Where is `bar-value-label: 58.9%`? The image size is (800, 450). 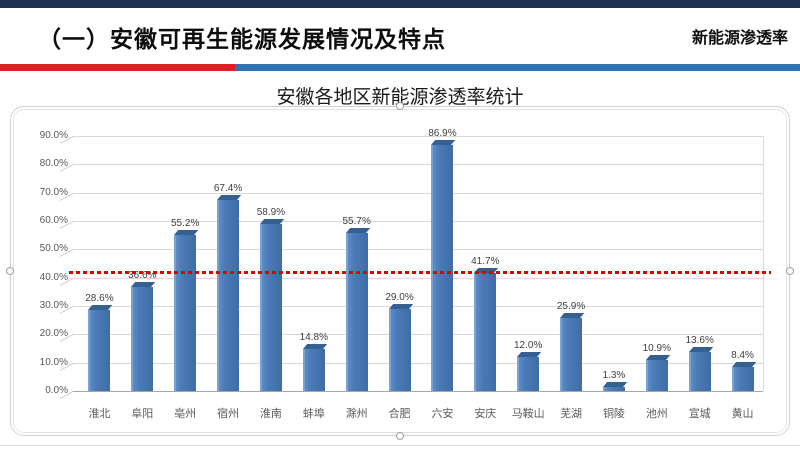
bar-value-label: 58.9% is located at coordinates (271, 213).